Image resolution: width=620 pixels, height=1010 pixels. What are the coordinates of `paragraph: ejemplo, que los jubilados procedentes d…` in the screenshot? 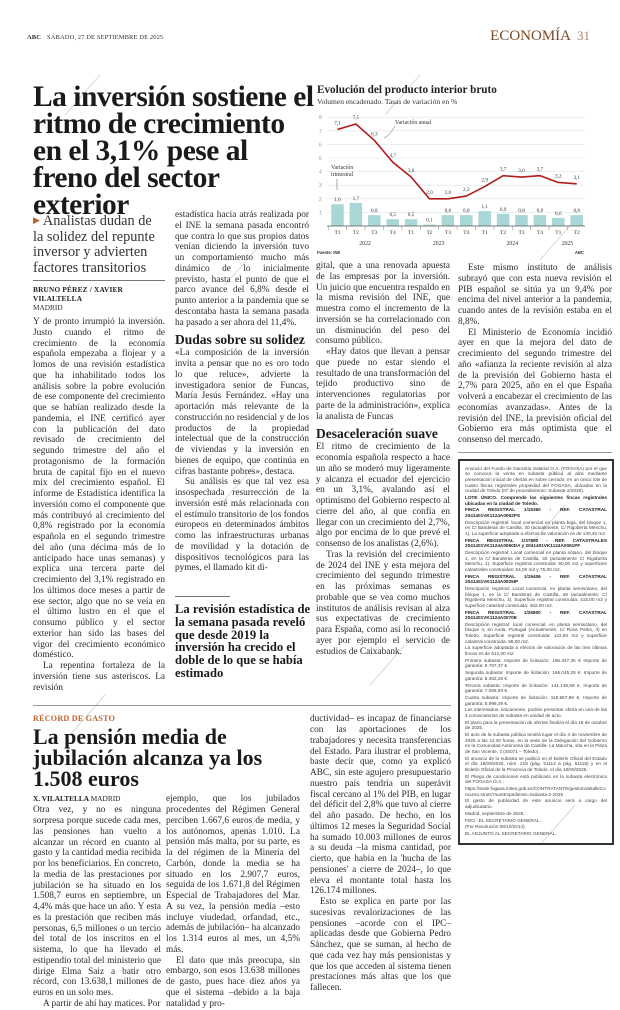 It's located at (233, 874).